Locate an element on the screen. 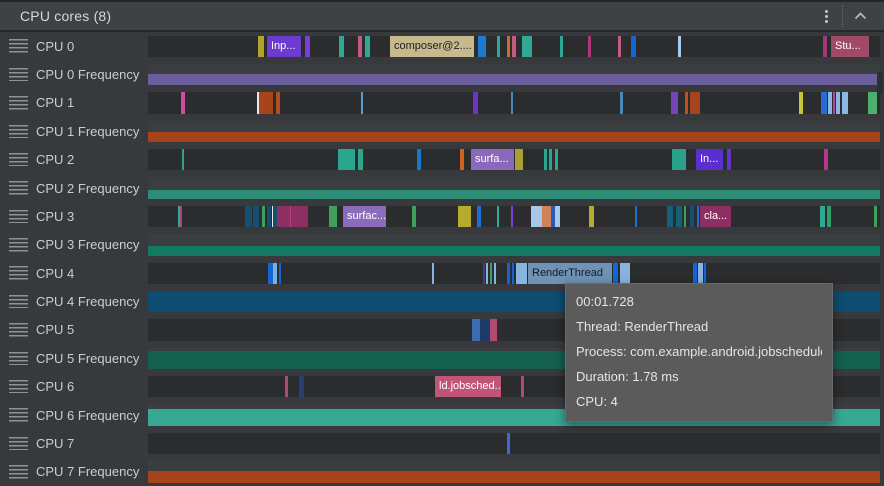  track-header: CPU 6 Frequency is located at coordinates (74, 415).